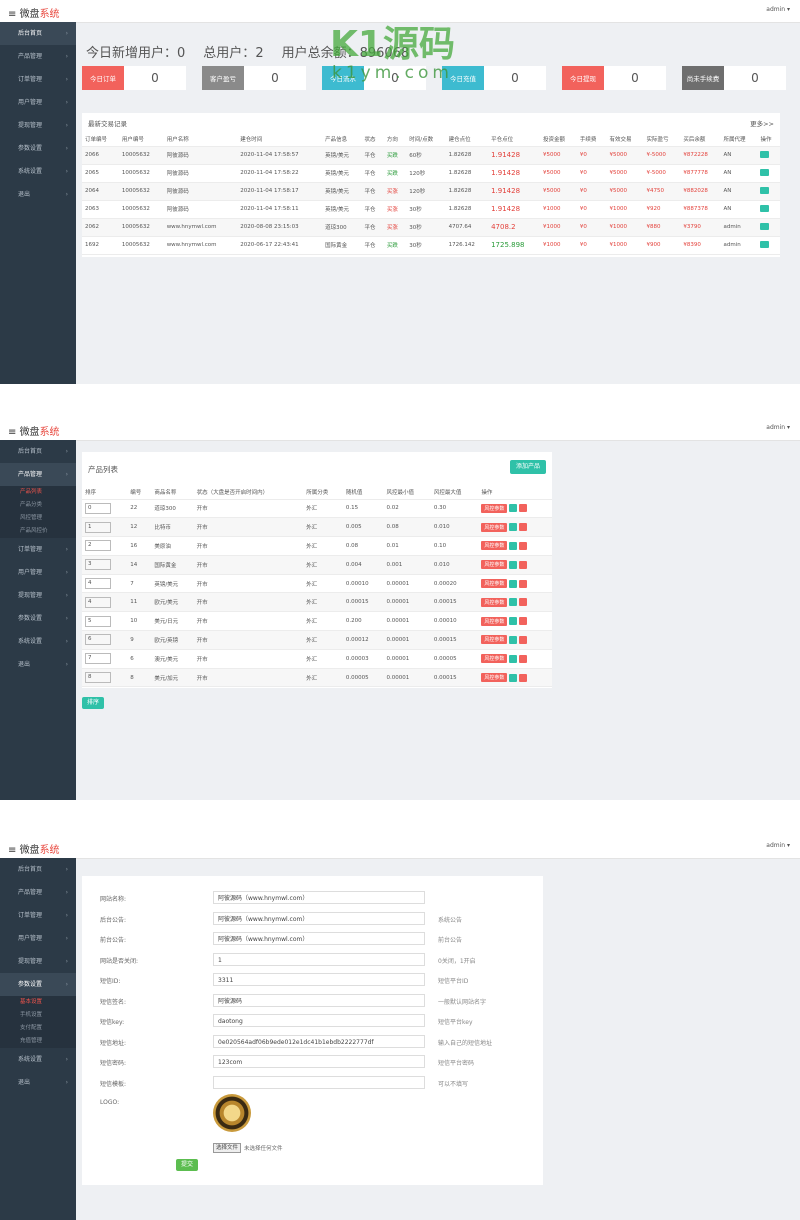  What do you see at coordinates (141, 173) in the screenshot?
I see `cell: 10005632` at bounding box center [141, 173].